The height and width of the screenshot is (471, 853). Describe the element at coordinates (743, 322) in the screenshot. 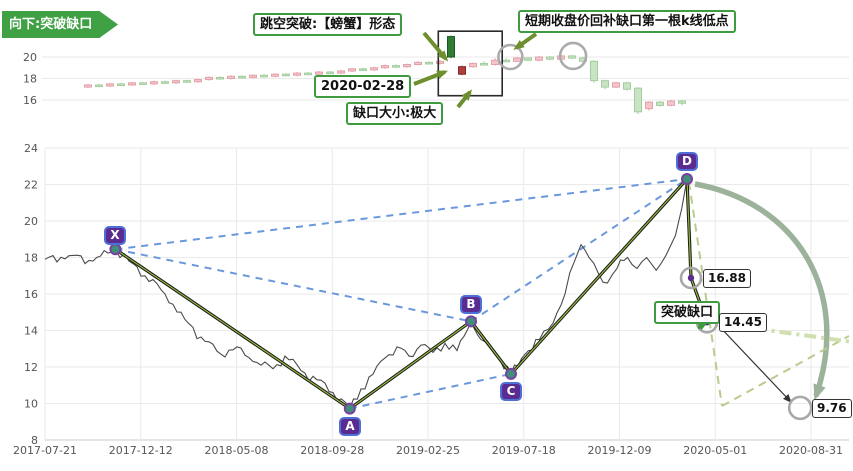

I see `price-tag-14-45: 14.45` at that location.